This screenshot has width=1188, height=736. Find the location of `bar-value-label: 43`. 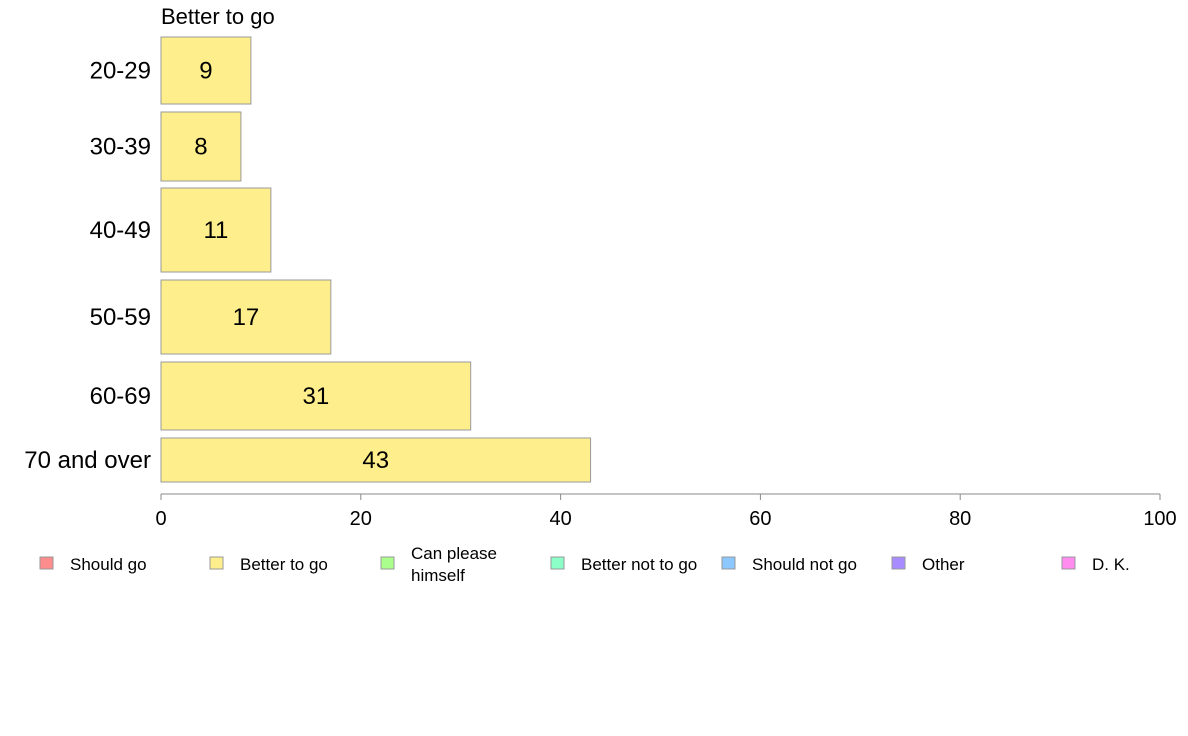

bar-value-label: 43 is located at coordinates (375, 460).